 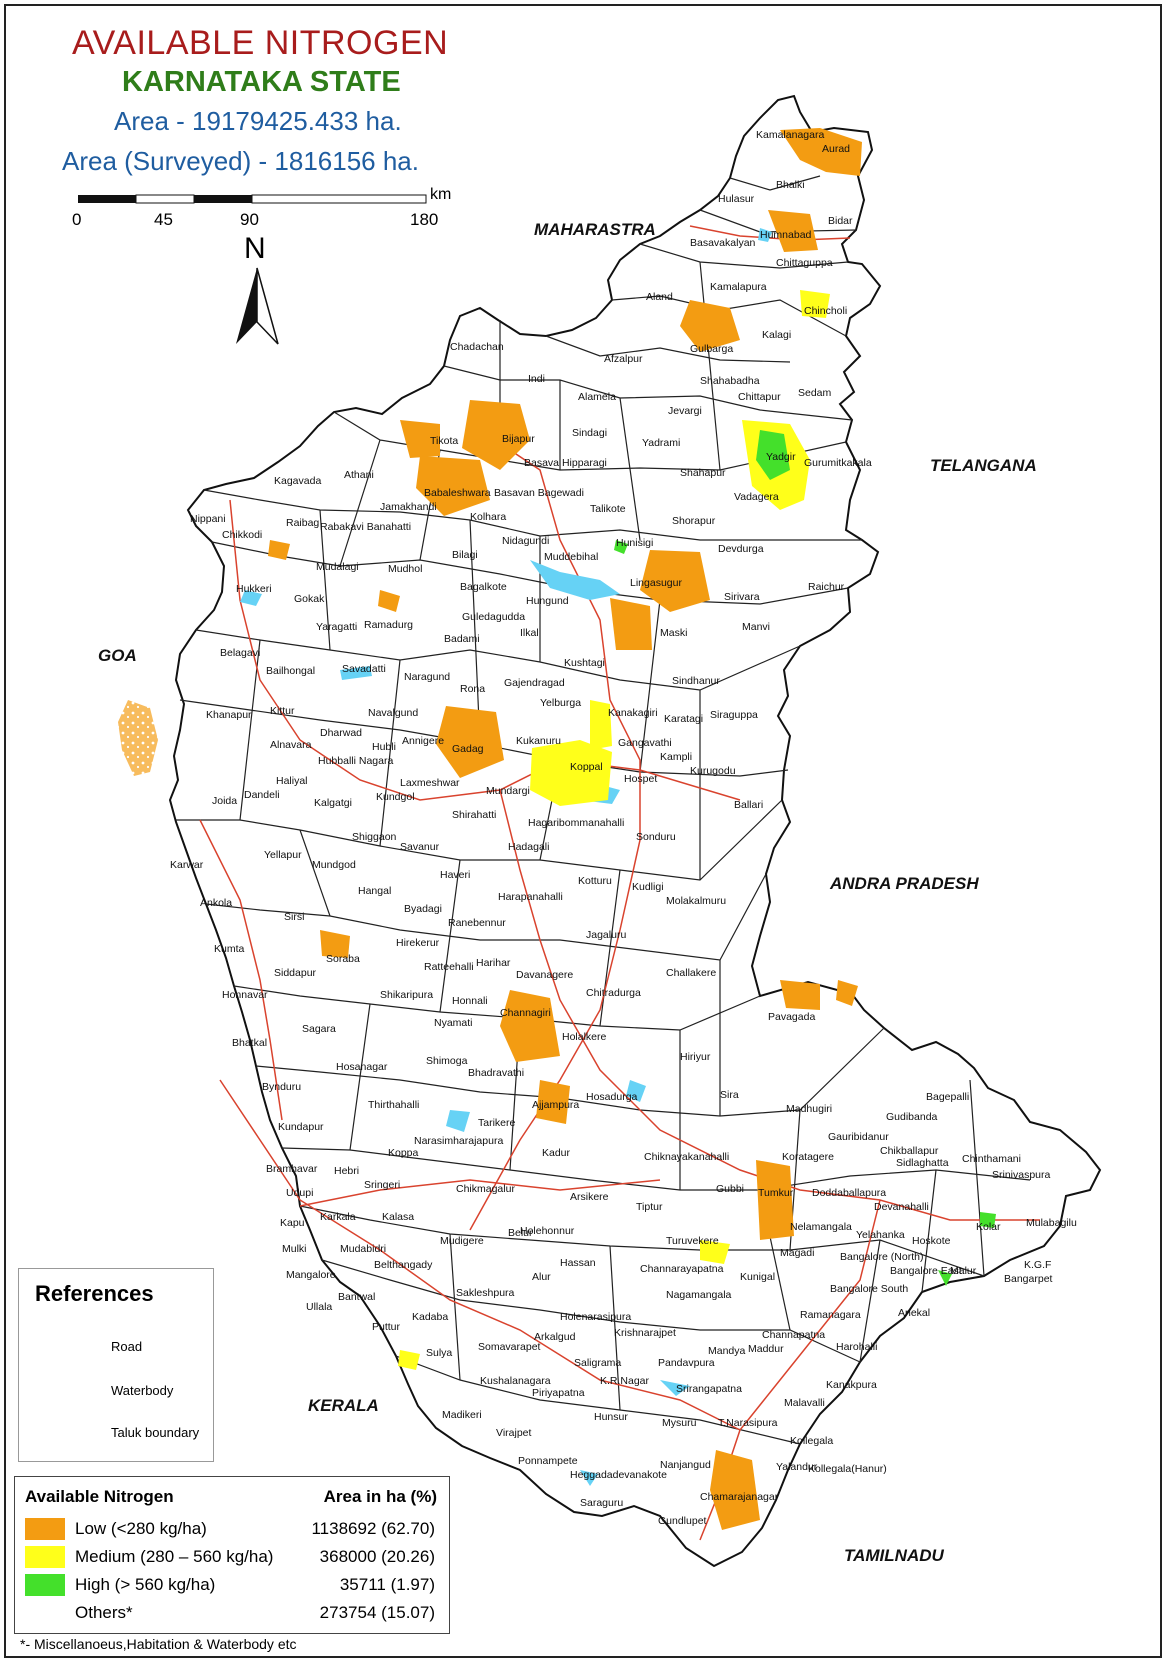 What do you see at coordinates (838, 463) in the screenshot?
I see `taluk-label: Gurumitkakala` at bounding box center [838, 463].